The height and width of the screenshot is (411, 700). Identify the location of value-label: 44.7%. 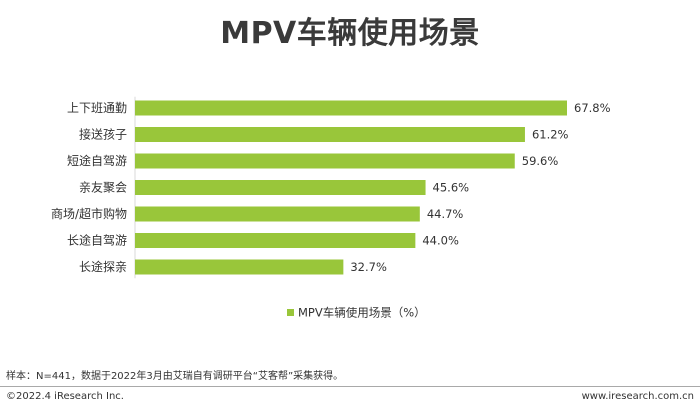
(445, 214).